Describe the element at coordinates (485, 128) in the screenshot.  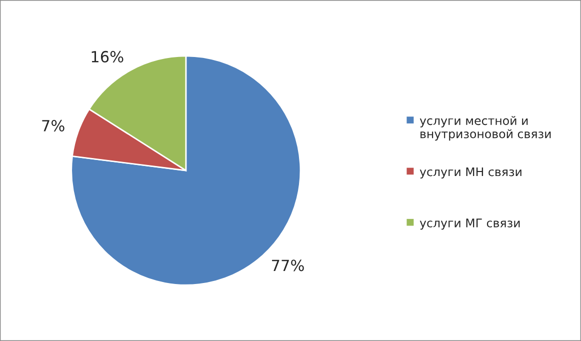
I see `legend-label: услуги местной и внутризоновой связи` at that location.